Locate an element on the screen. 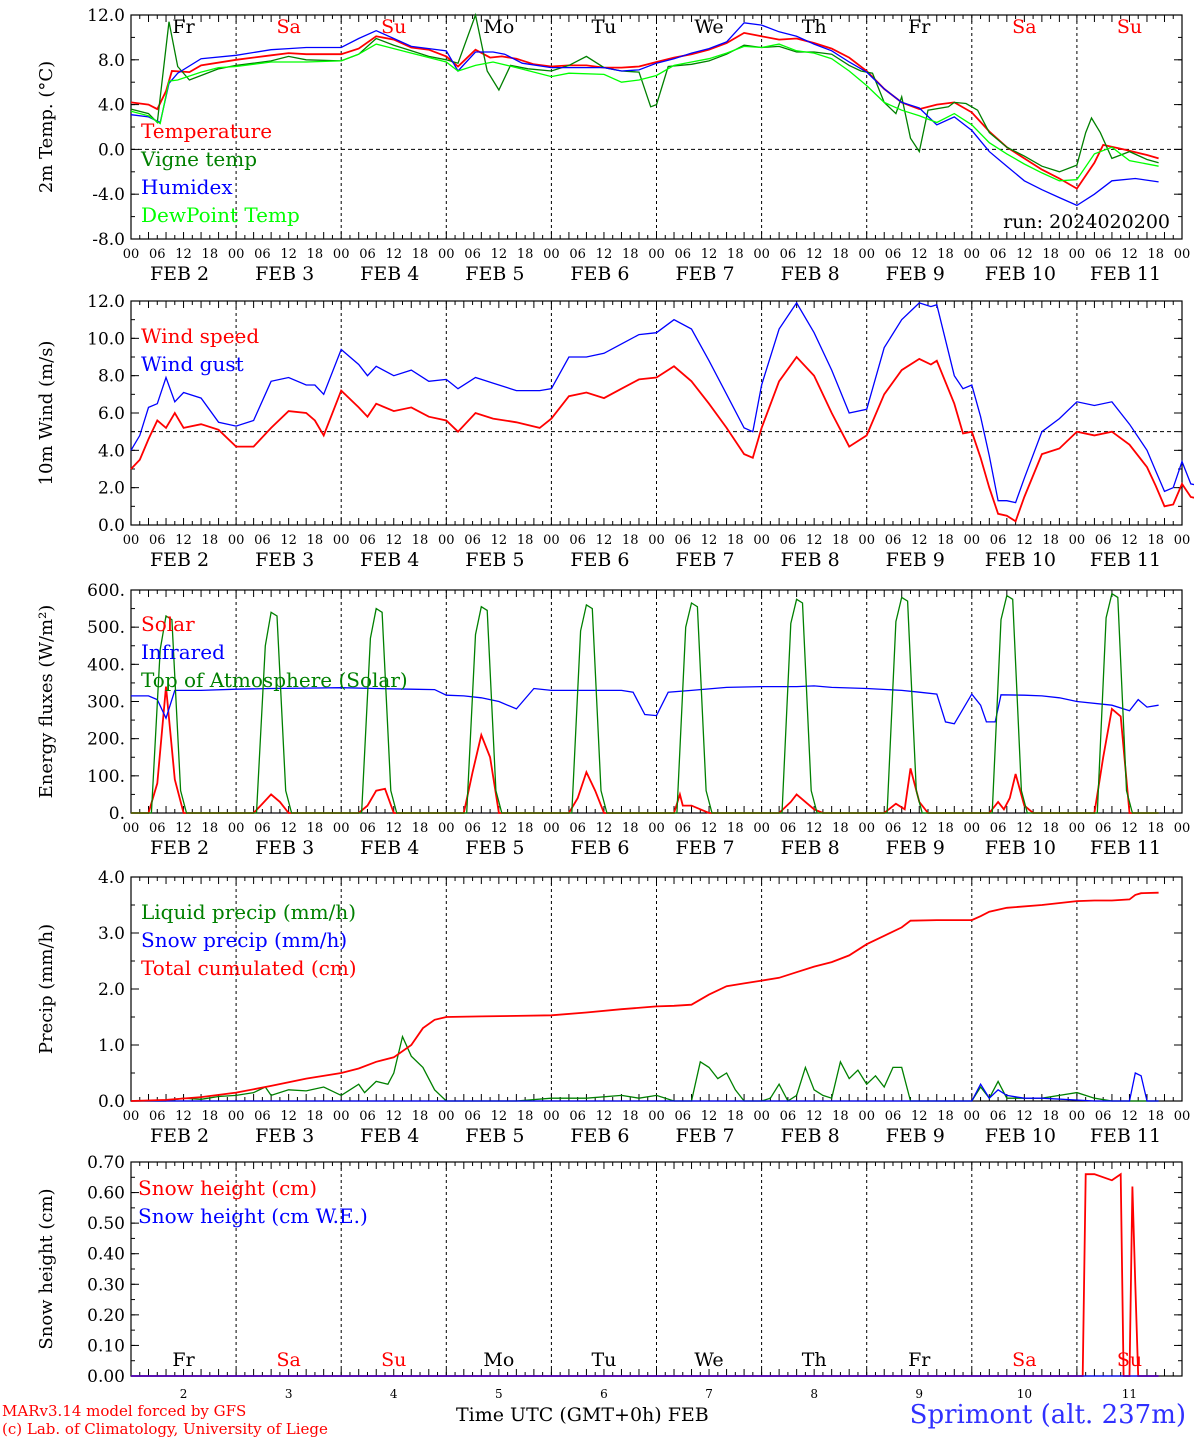  y-tick-label: 400. is located at coordinates (106, 665).